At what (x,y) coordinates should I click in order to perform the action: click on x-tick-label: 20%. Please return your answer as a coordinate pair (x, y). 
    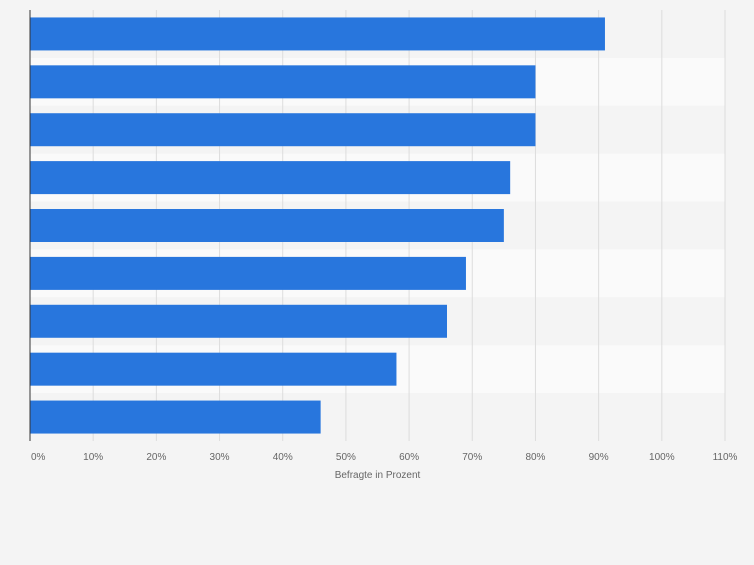
    Looking at the image, I should click on (156, 457).